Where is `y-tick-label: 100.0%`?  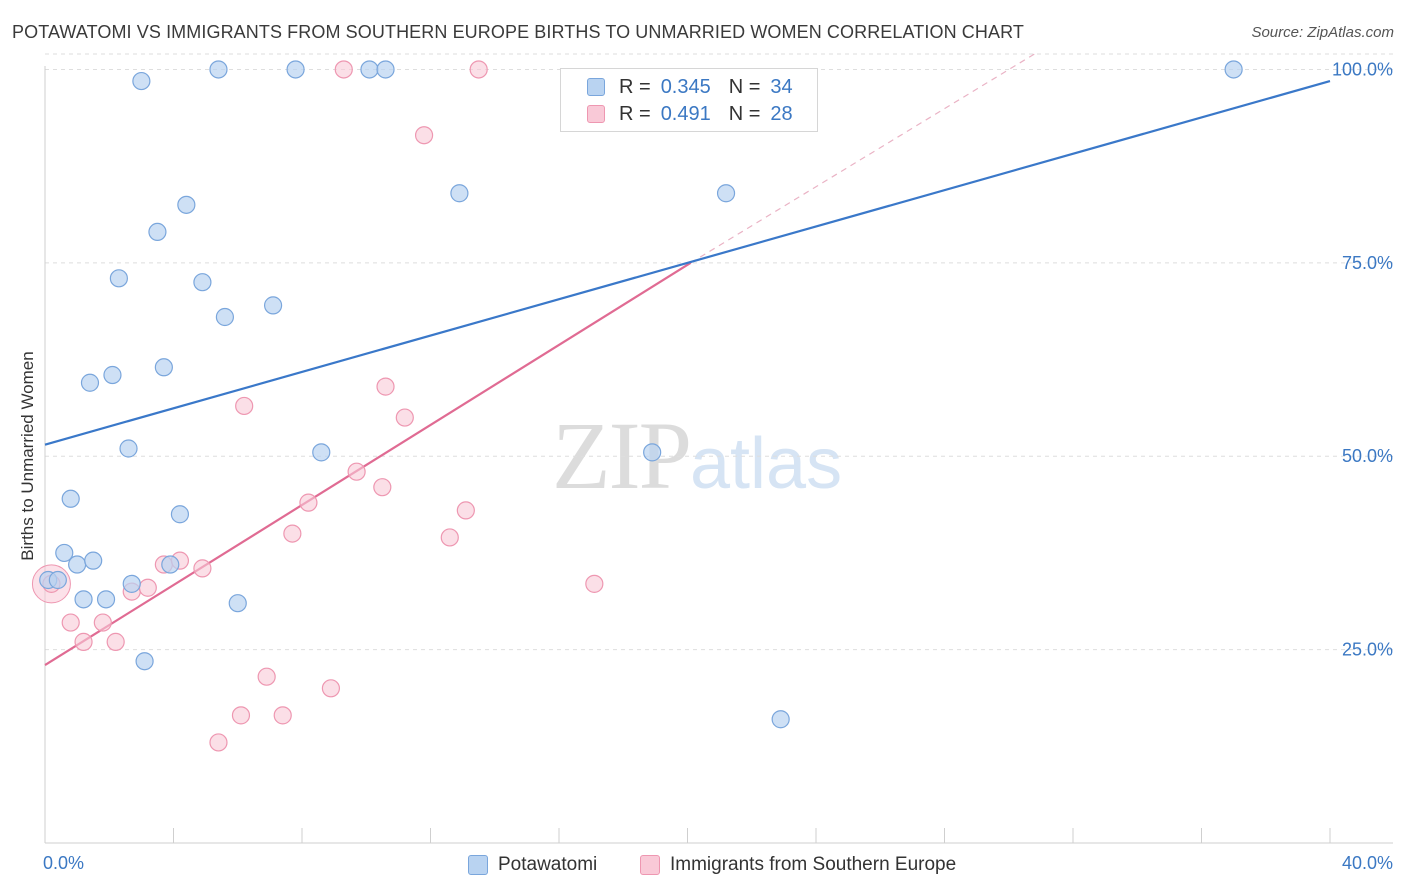
y-tick-label: 100.0% is located at coordinates (1362, 69).